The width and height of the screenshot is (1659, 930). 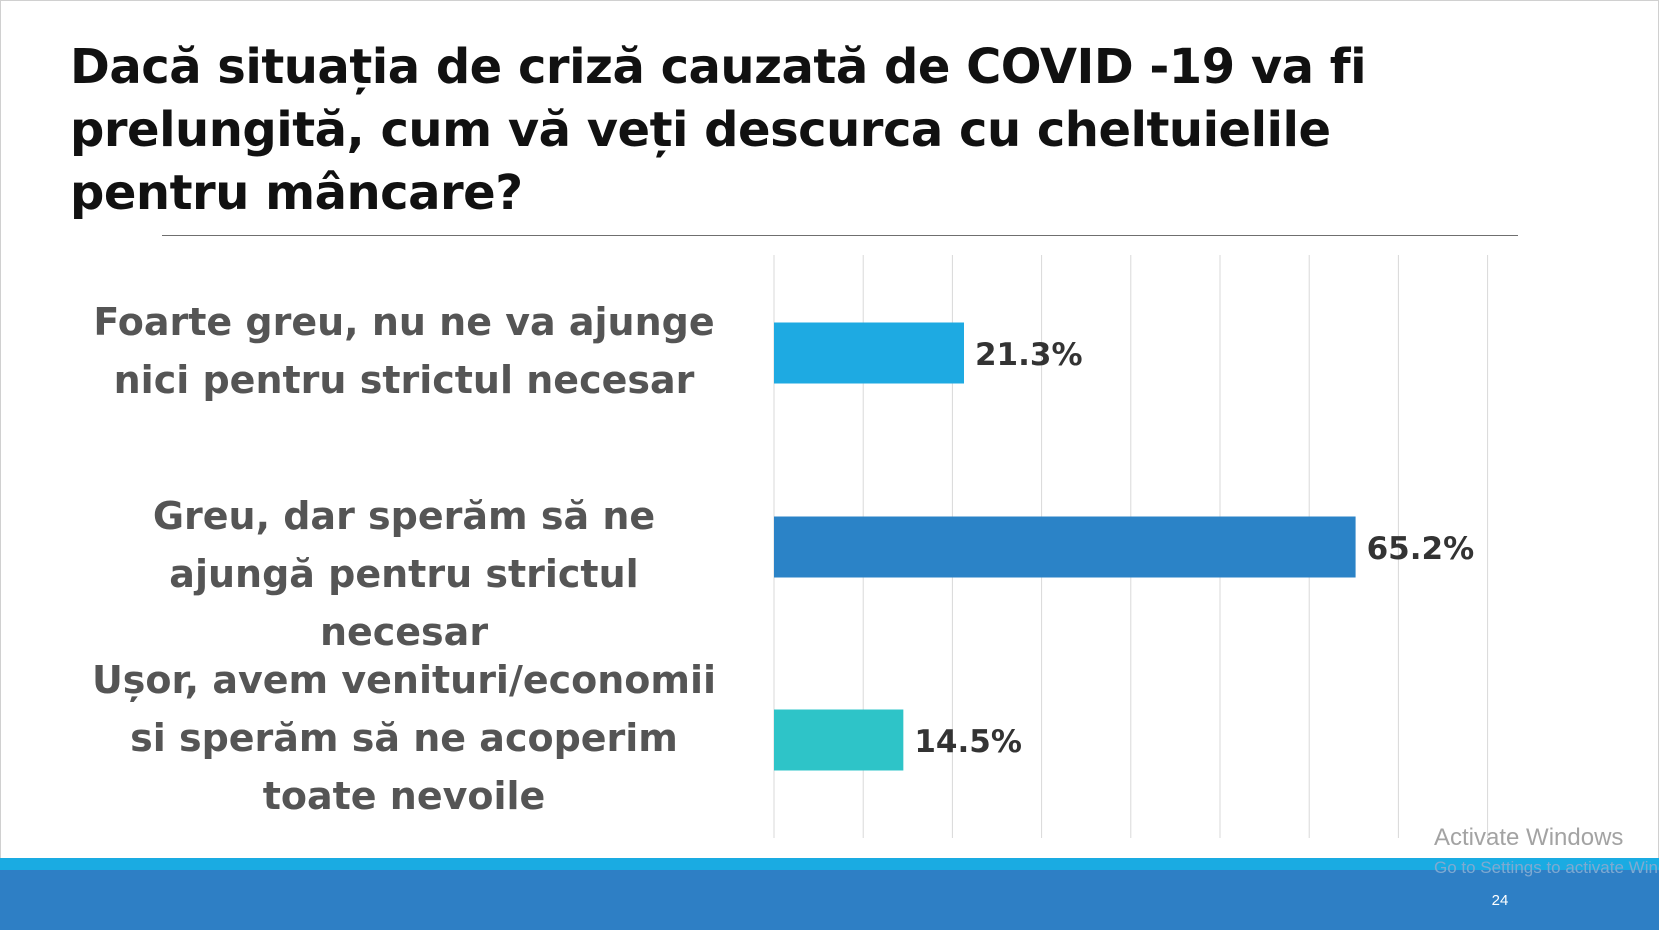 What do you see at coordinates (1500, 900) in the screenshot?
I see `page-number: 24` at bounding box center [1500, 900].